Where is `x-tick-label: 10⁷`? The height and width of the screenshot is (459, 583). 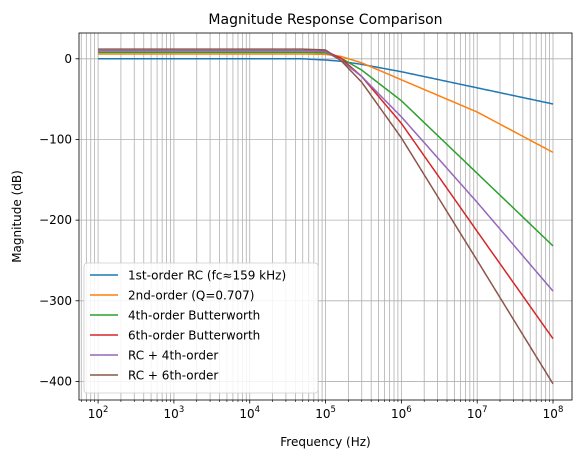 x-tick-label: 10⁷ is located at coordinates (477, 413).